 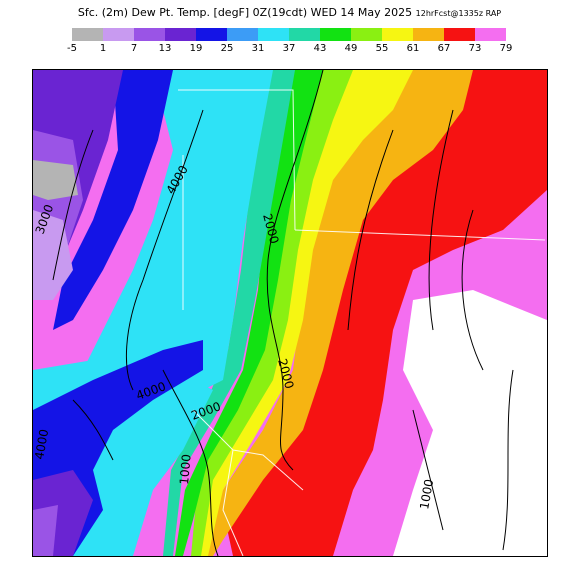 What do you see at coordinates (506, 48) in the screenshot?
I see `legend-tick-label: 79` at bounding box center [506, 48].